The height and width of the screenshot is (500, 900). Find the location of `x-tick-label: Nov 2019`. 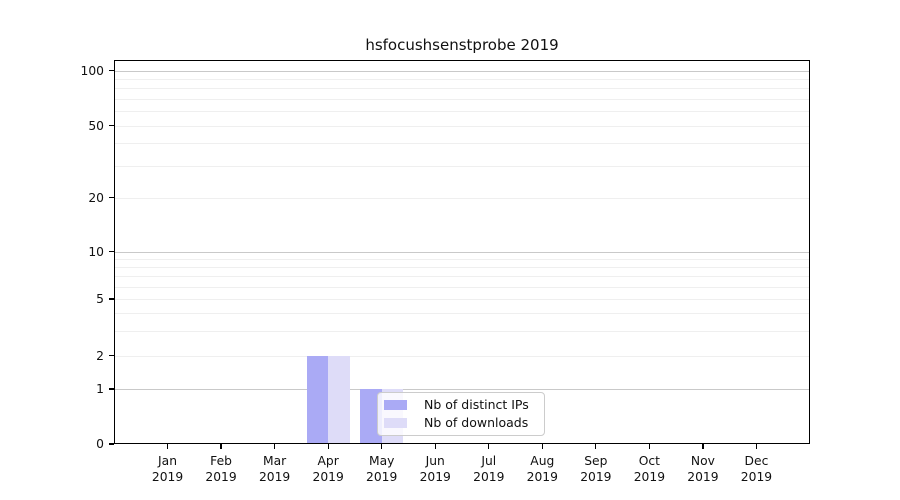

x-tick-label: Nov 2019 is located at coordinates (703, 469).